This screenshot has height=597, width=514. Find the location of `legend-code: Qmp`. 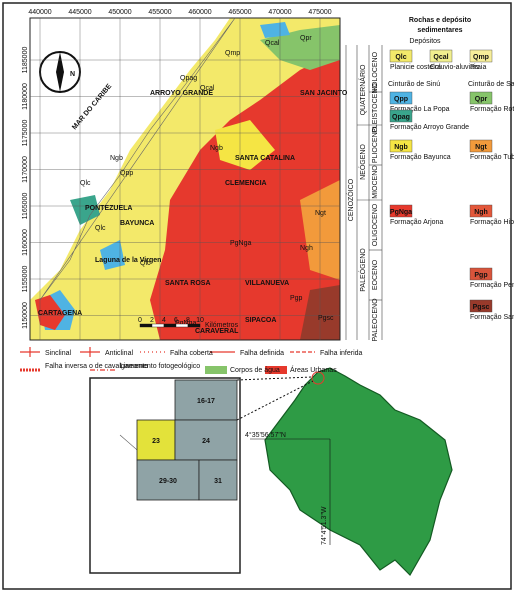

legend-code: Qmp is located at coordinates (481, 57).